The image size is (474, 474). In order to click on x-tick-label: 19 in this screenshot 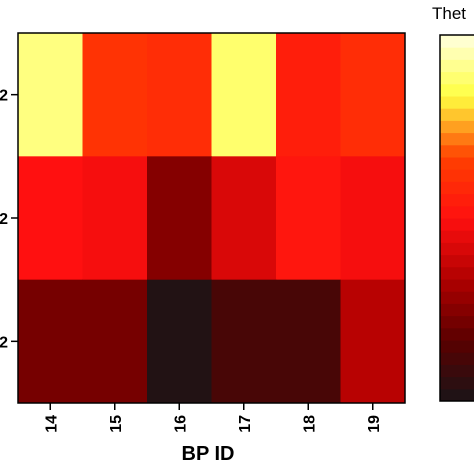, I will do `click(374, 424)`.